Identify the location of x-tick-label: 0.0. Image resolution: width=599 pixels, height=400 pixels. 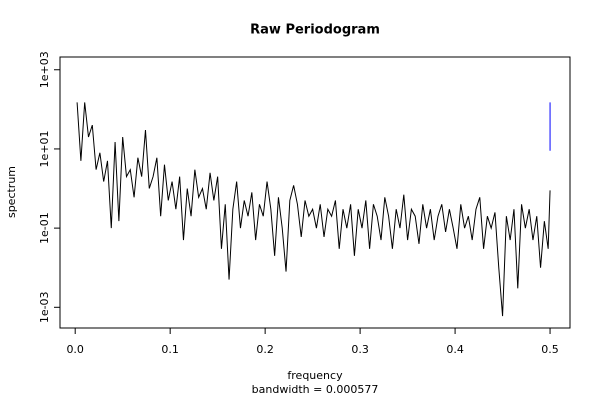
(75, 349).